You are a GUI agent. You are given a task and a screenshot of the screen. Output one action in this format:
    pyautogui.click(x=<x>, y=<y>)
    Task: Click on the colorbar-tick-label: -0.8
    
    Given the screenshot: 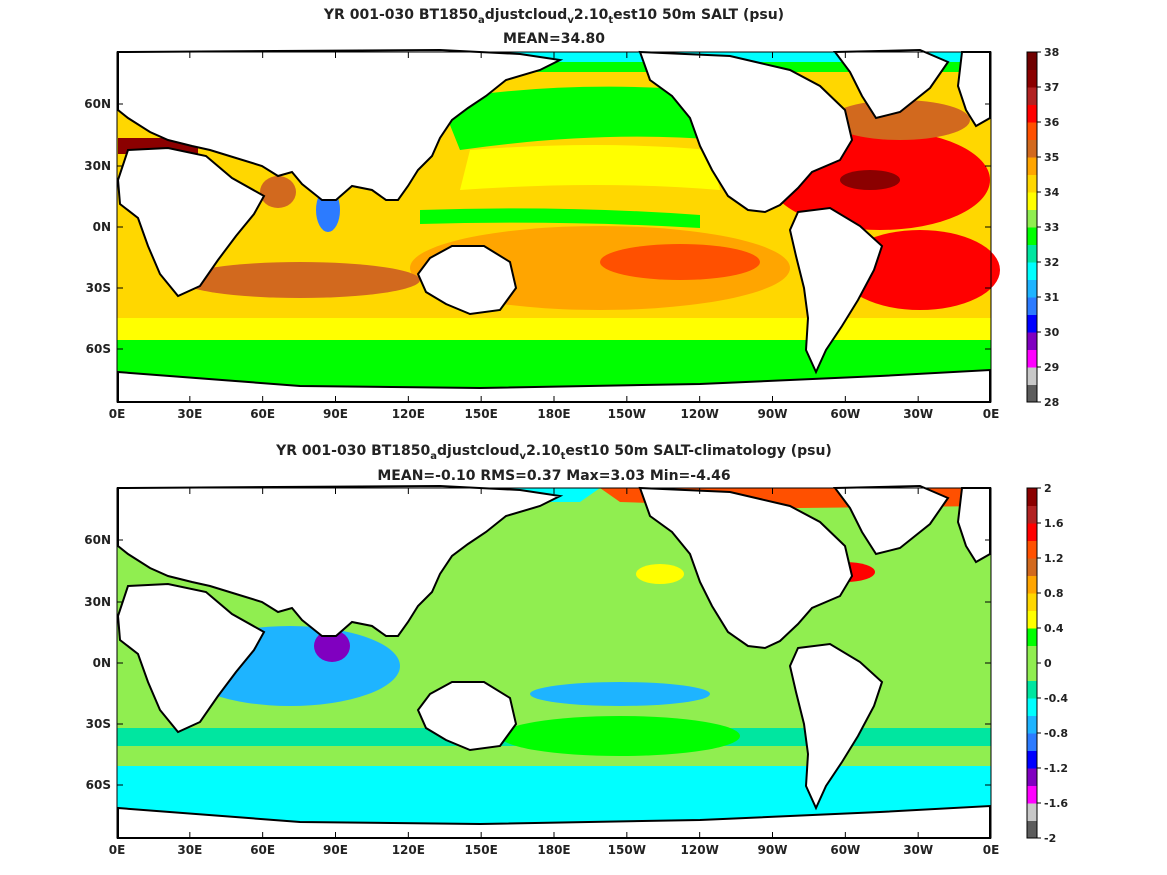 What is the action you would take?
    pyautogui.click(x=1056, y=733)
    